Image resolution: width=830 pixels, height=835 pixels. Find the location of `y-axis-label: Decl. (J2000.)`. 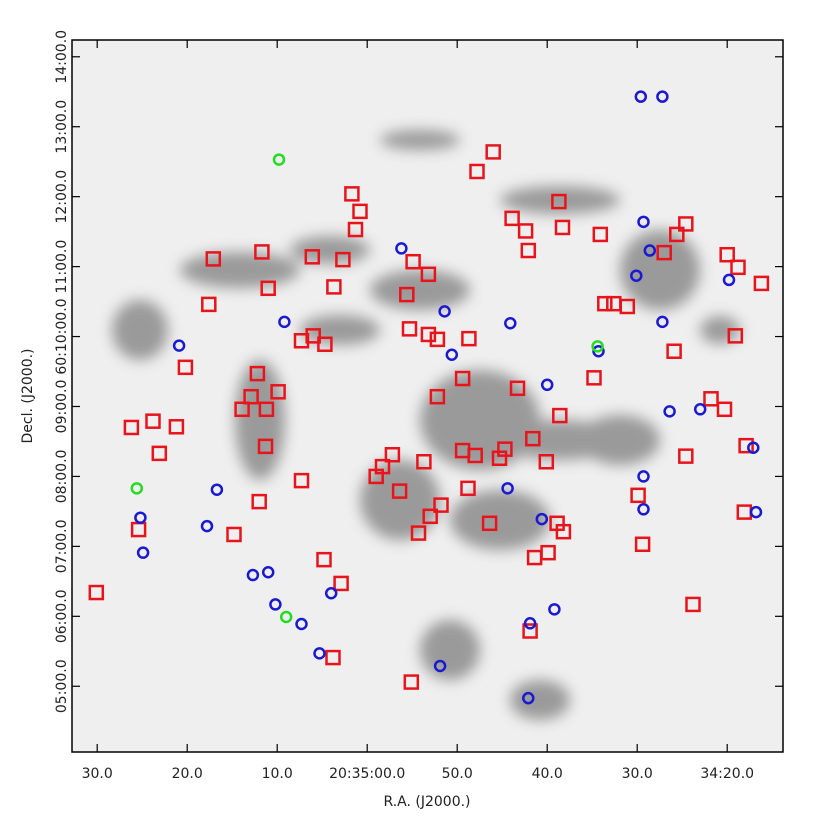

y-axis-label: Decl. (J2000.) is located at coordinates (28, 395).